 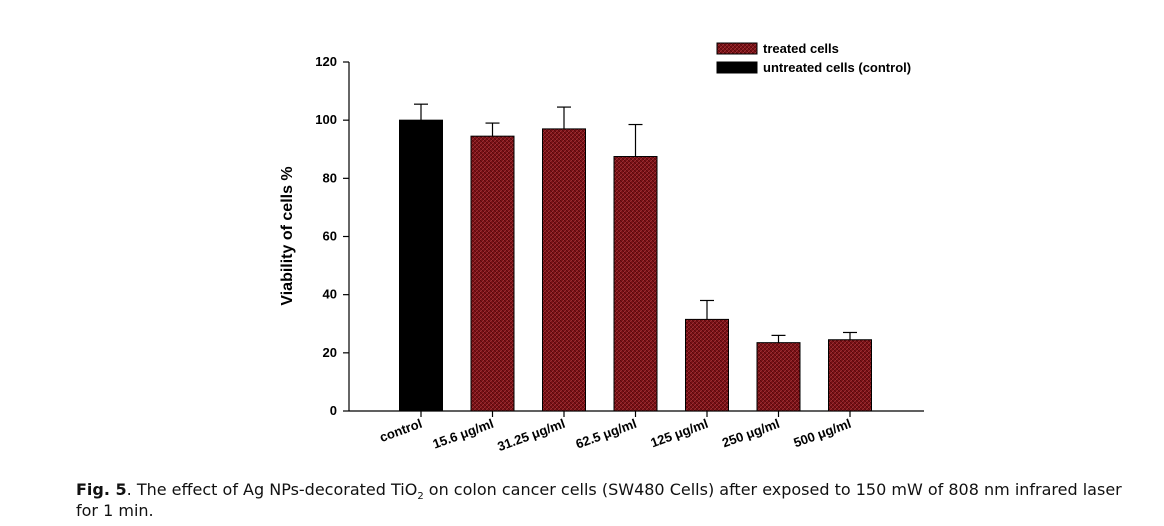 What do you see at coordinates (272, 489) in the screenshot?
I see `caption-text-start: . The effect of Ag NPs-decorated TiO` at bounding box center [272, 489].